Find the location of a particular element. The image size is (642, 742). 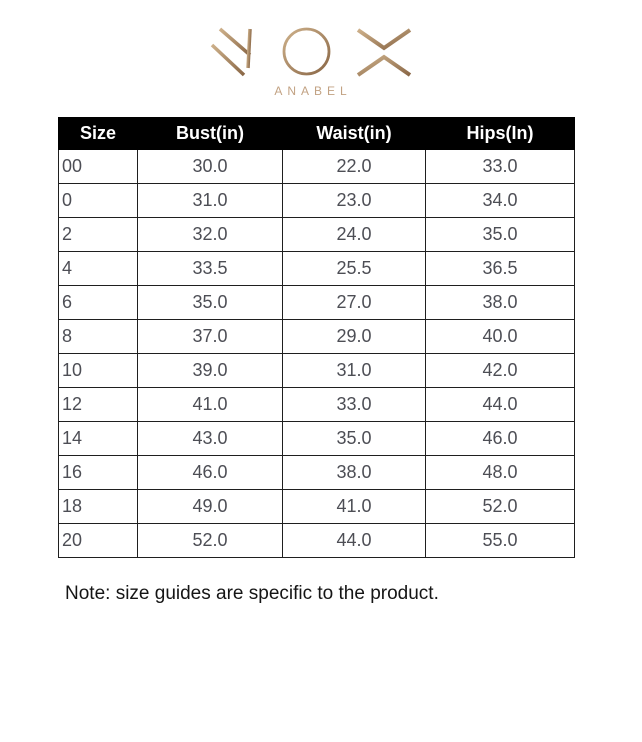

table-row: 18 49.0 41.0 52.0 is located at coordinates (316, 506).